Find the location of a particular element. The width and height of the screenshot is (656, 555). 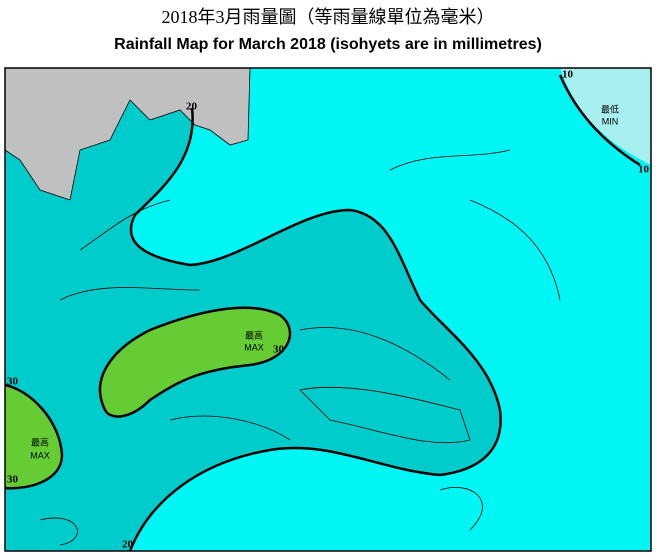

min-label-en: MIN is located at coordinates (610, 121).